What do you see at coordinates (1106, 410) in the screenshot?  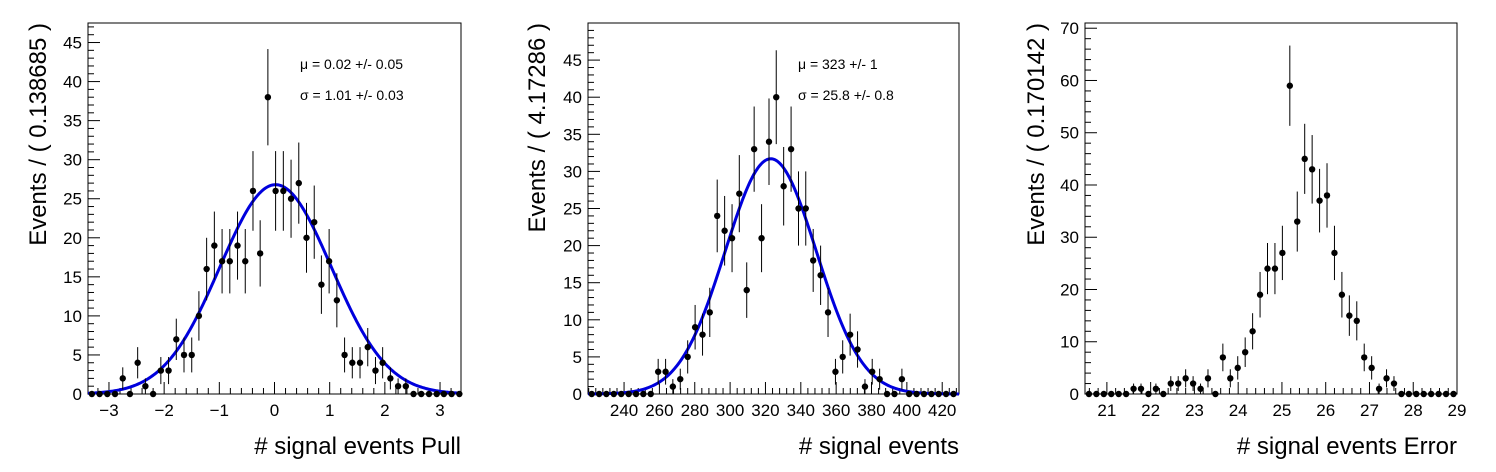 I see `x-tick-label: 21` at bounding box center [1106, 410].